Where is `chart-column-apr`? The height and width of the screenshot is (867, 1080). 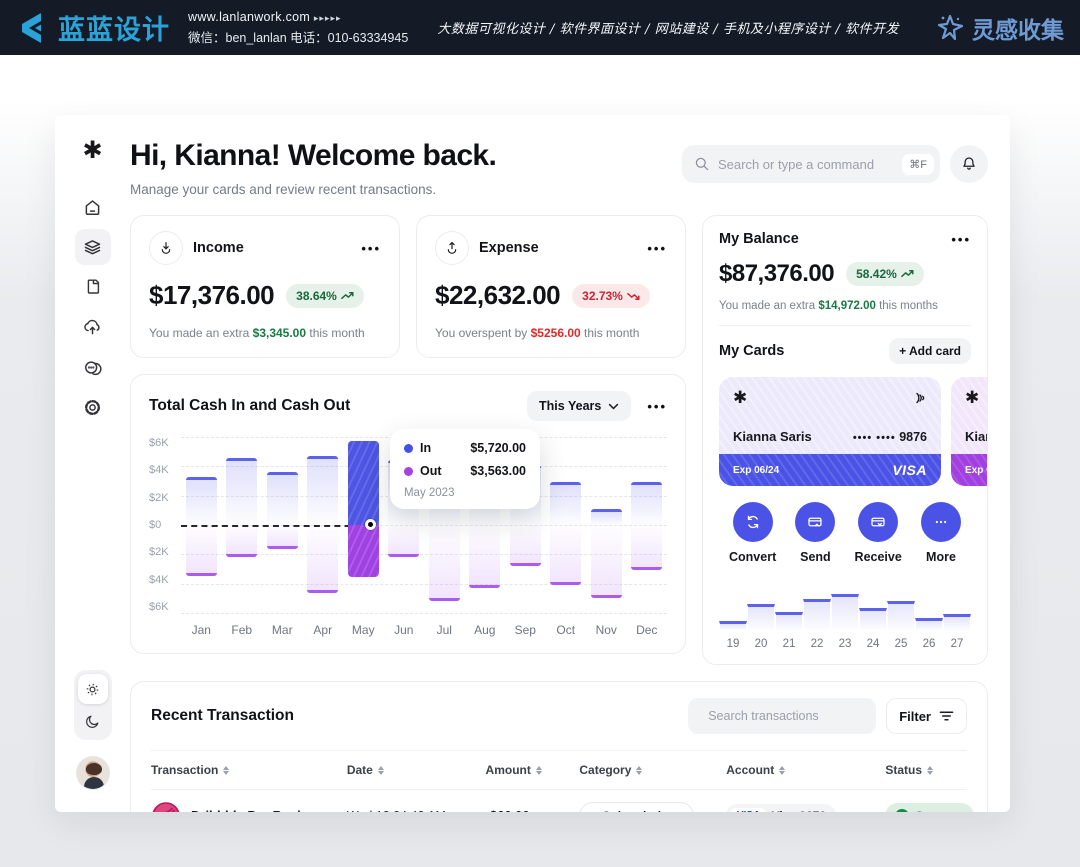
chart-column-apr is located at coordinates (323, 525).